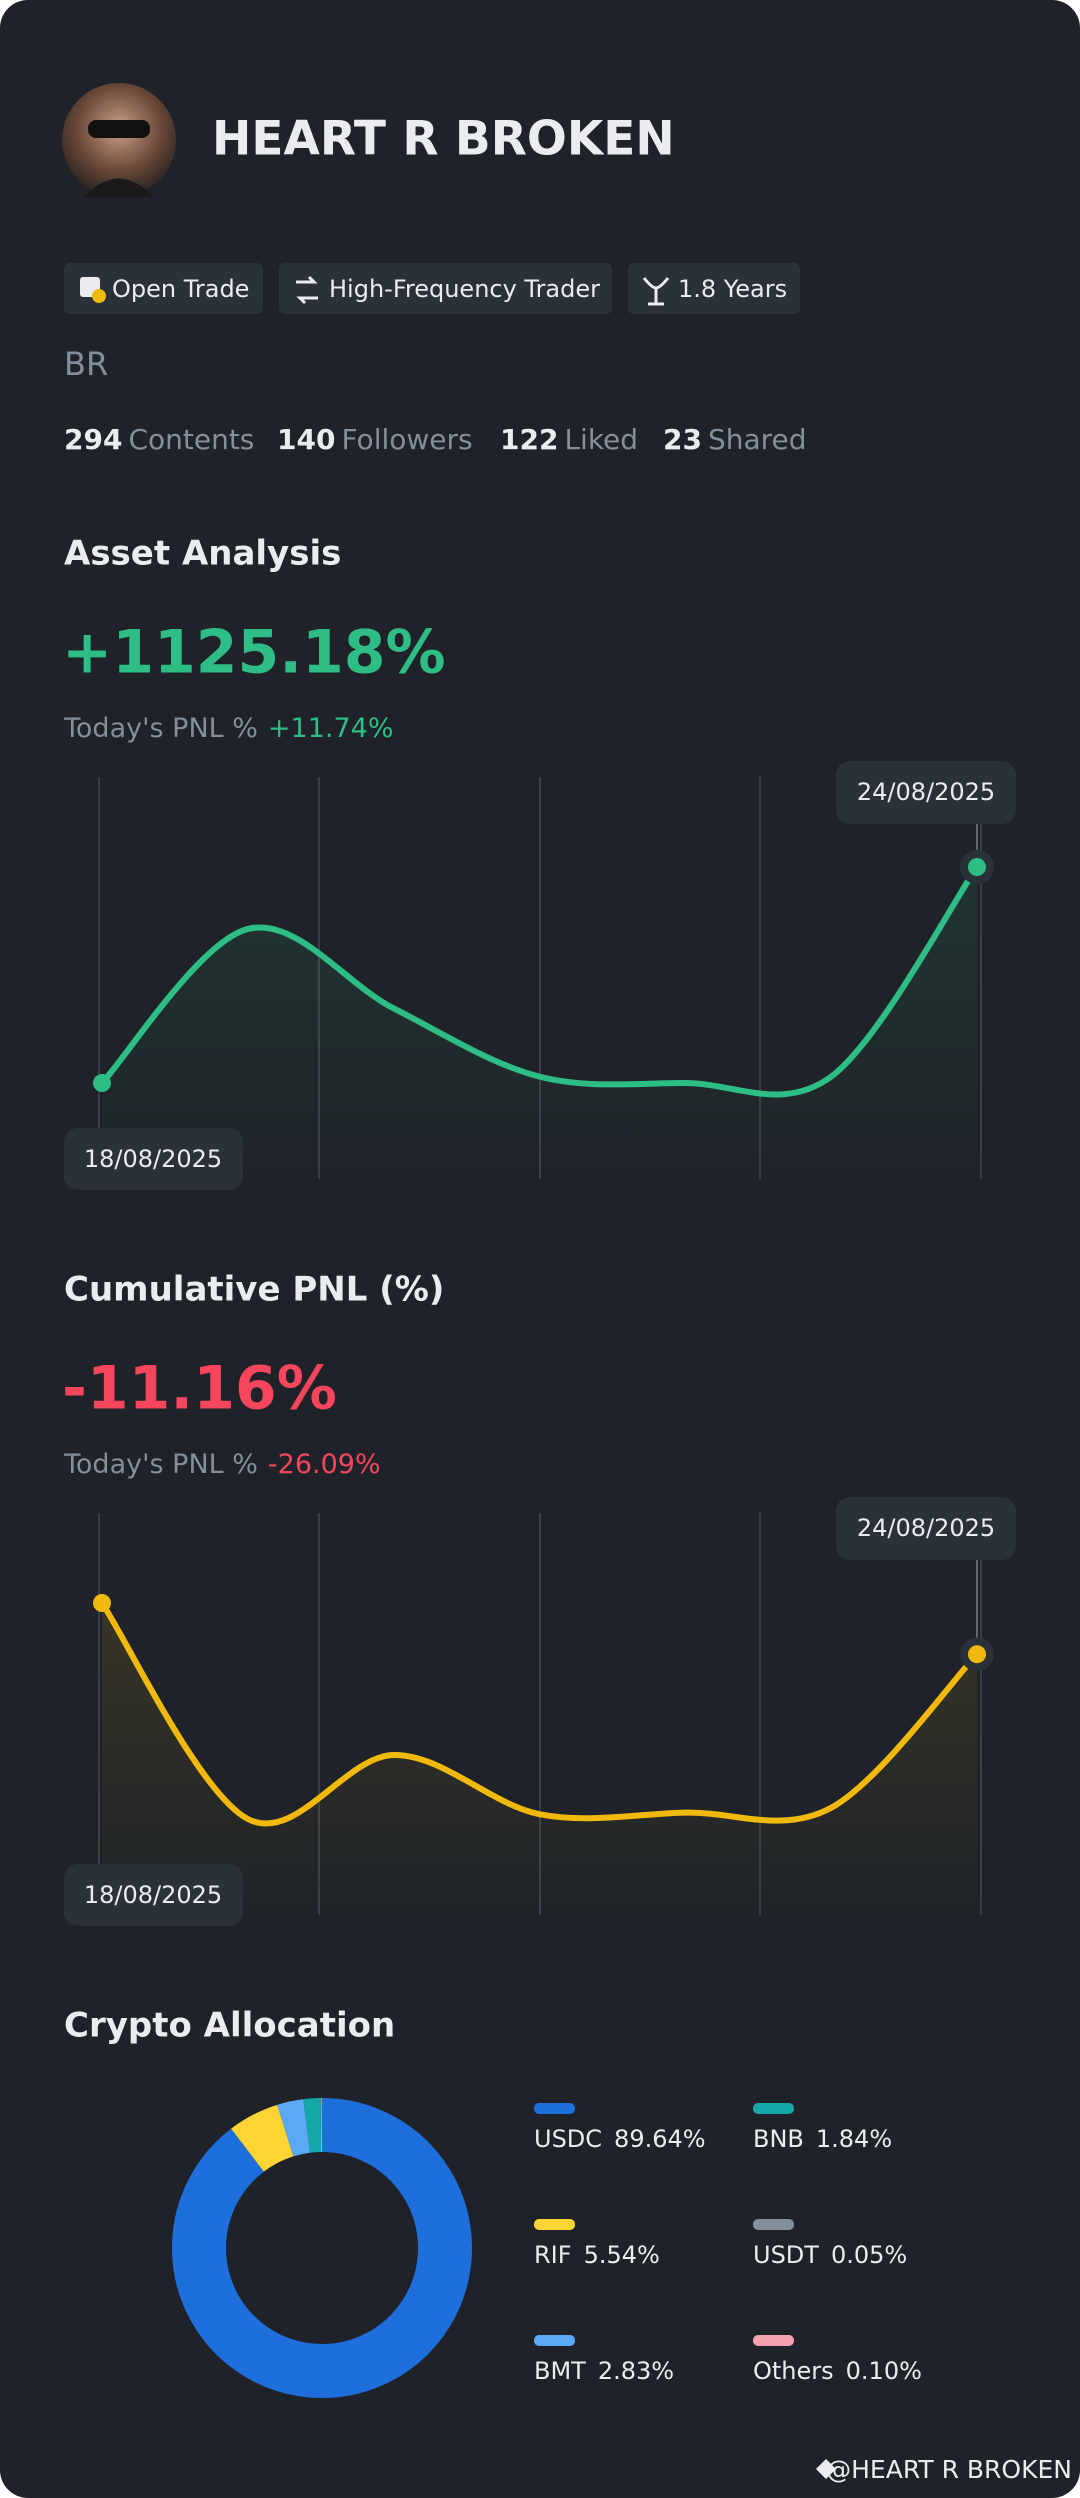 Image resolution: width=1080 pixels, height=2498 pixels. What do you see at coordinates (191, 439) in the screenshot?
I see `stat-label: Contents` at bounding box center [191, 439].